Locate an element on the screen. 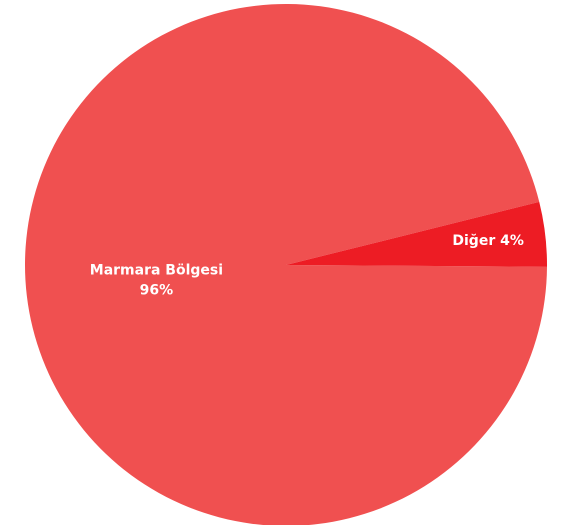 The height and width of the screenshot is (525, 569). slice-label: Diğer 4% is located at coordinates (488, 241).